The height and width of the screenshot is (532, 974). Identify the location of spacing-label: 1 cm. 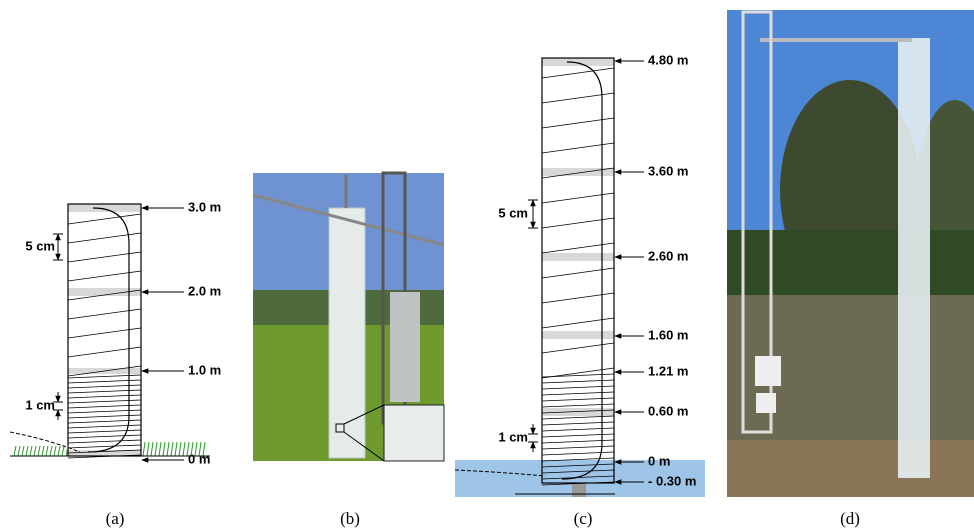
(40, 404).